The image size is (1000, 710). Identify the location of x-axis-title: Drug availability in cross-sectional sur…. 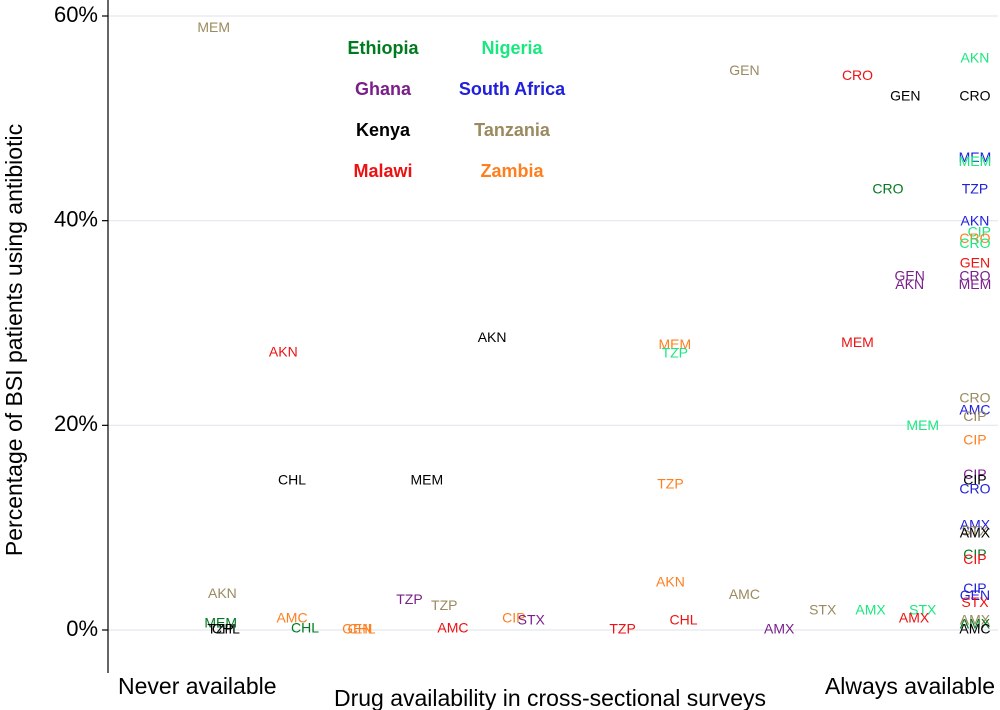
(550, 697).